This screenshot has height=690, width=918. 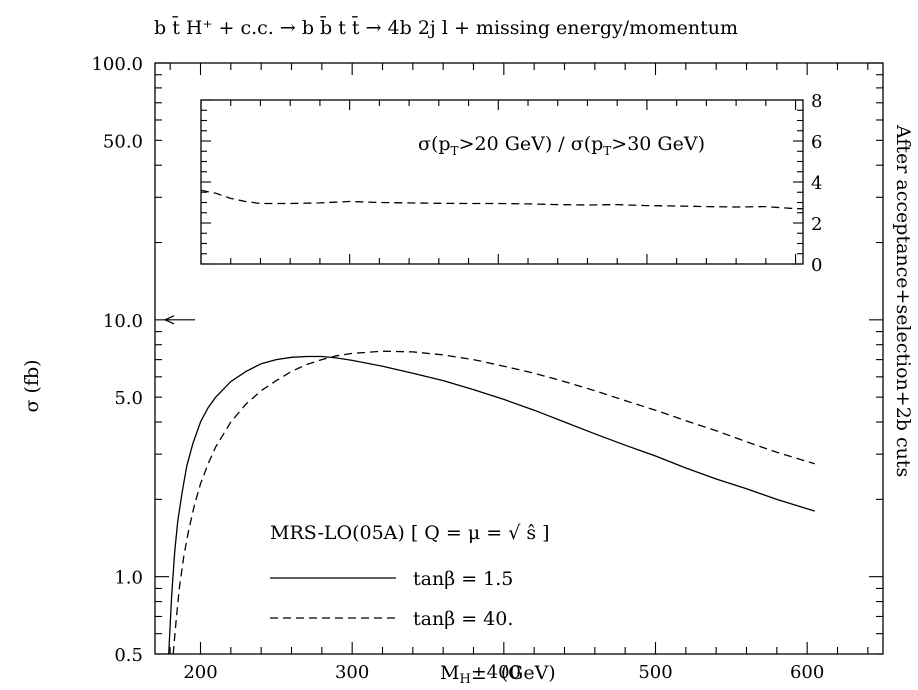 What do you see at coordinates (816, 142) in the screenshot?
I see `inset-y-tick-label: 6` at bounding box center [816, 142].